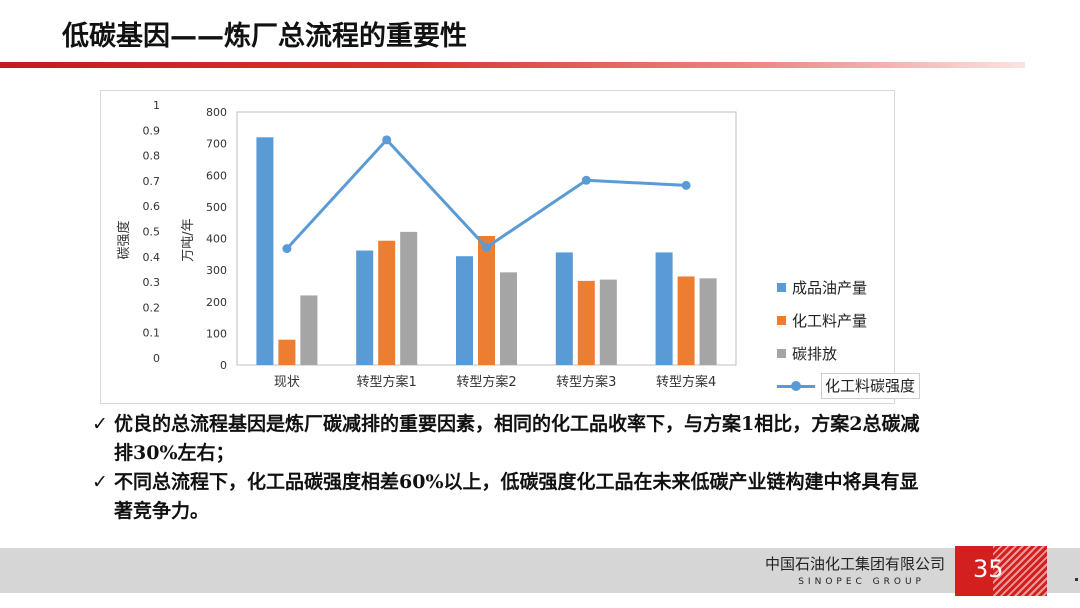  What do you see at coordinates (814, 353) in the screenshot?
I see `legend-label-carbon: 碳排放` at bounding box center [814, 353].